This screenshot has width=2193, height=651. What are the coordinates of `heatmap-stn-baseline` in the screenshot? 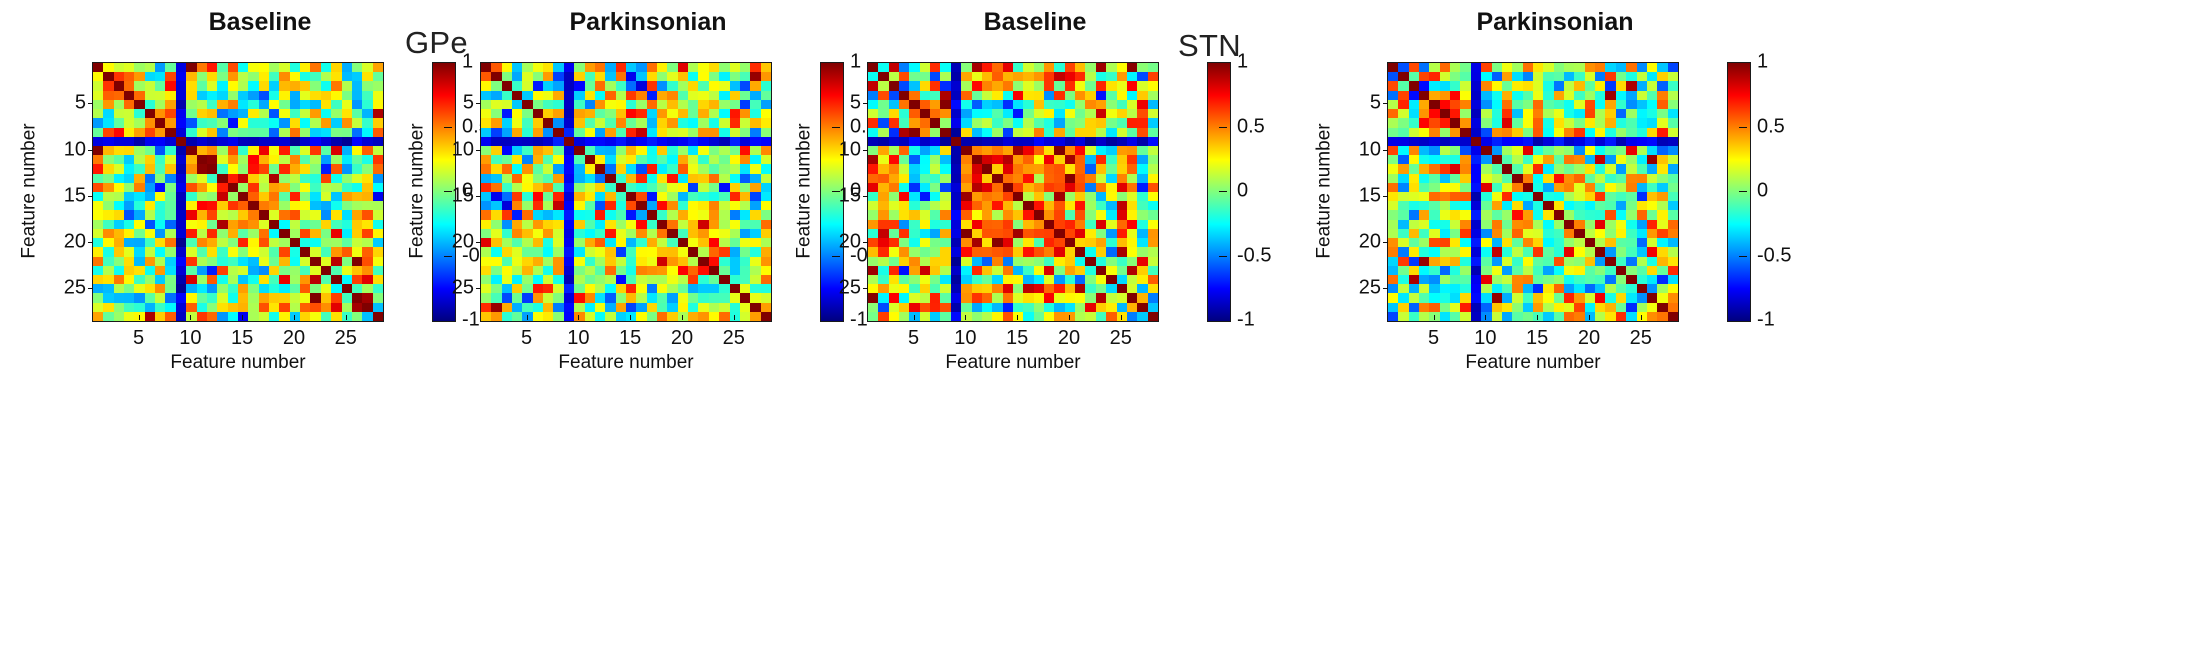 It's located at (1013, 192).